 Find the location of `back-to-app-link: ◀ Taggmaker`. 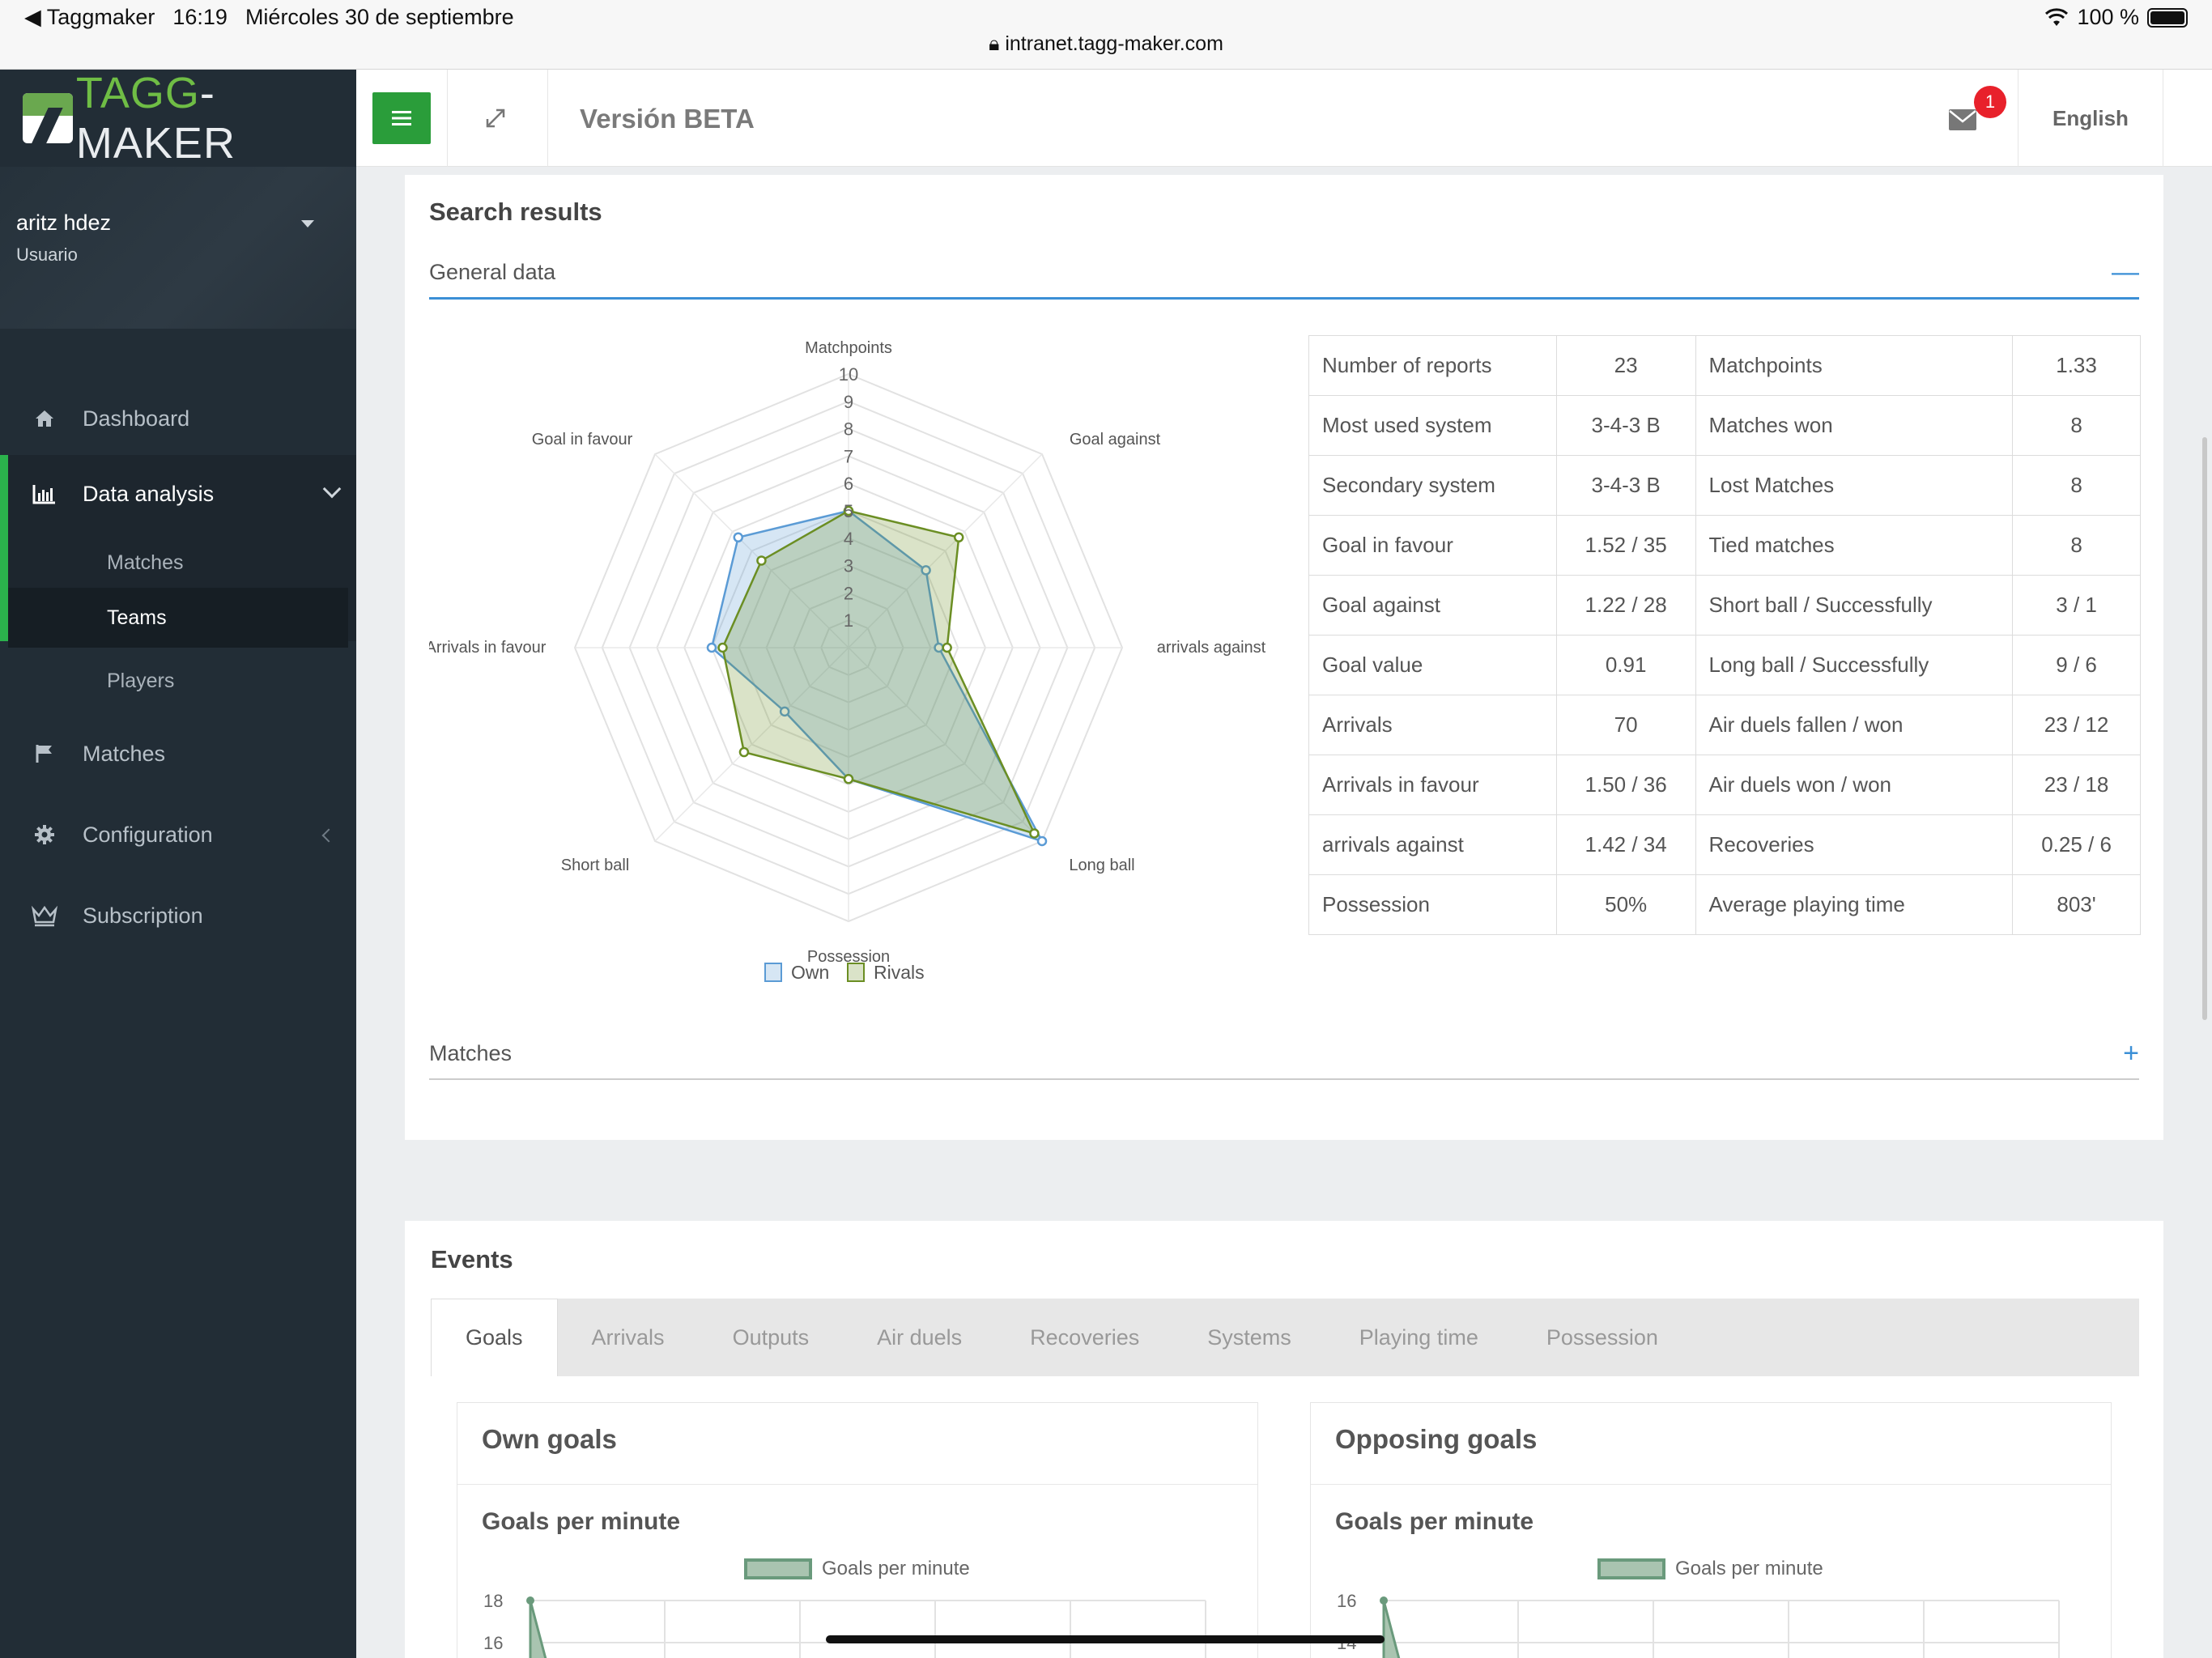

back-to-app-link: ◀ Taggmaker is located at coordinates (89, 17).